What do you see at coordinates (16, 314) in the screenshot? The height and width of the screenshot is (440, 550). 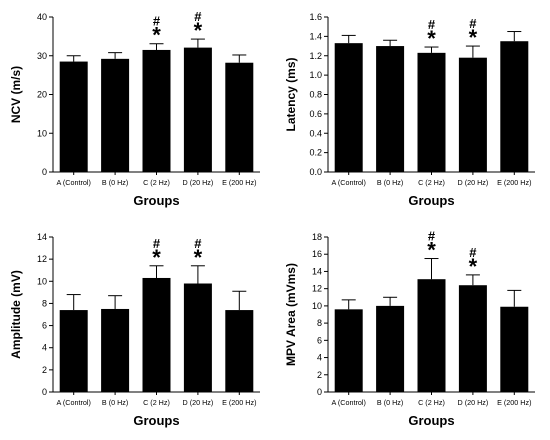 I see `y-axis-title: Amplitude (mV)` at bounding box center [16, 314].